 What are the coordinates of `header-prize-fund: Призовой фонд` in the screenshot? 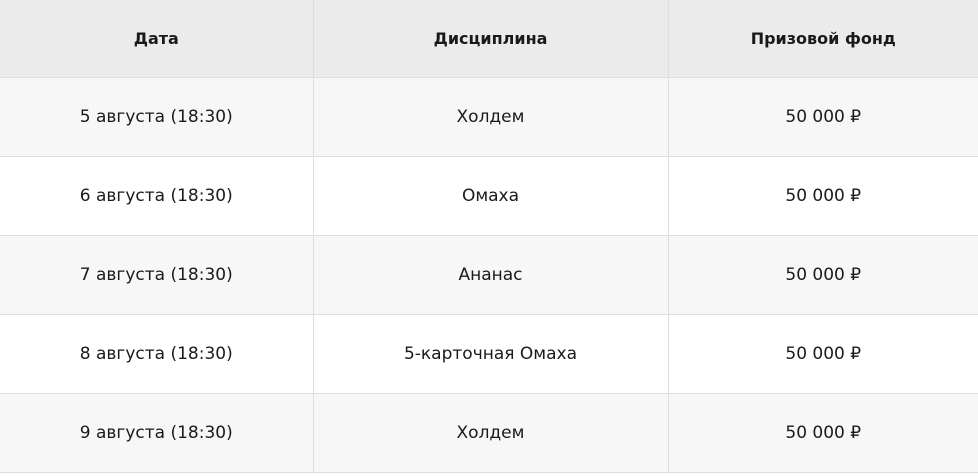 It's located at (822, 39).